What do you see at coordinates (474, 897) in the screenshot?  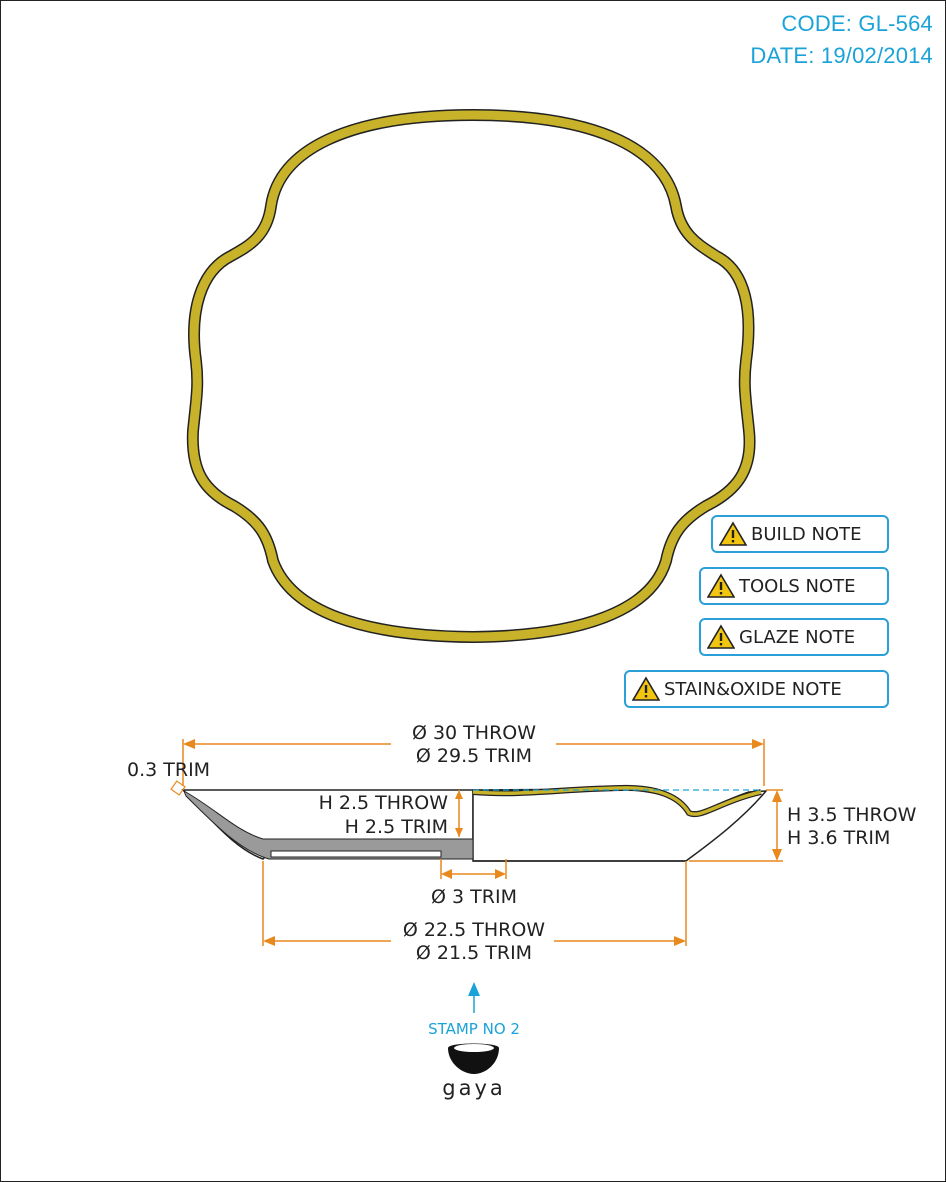 I see `foot-width-trim-label: Ø 3 TRIM` at bounding box center [474, 897].